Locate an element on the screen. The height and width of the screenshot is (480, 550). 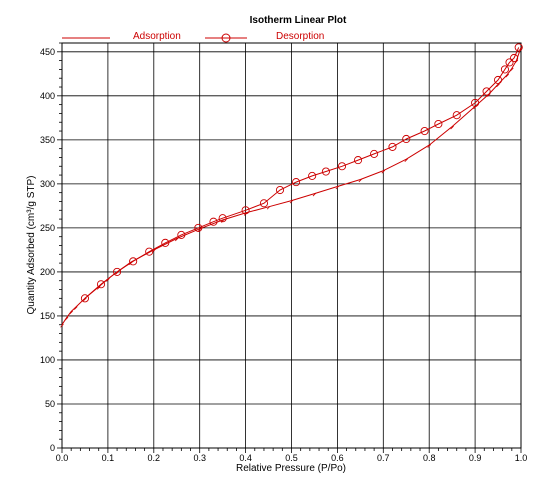
x-tick-label: 0.9 is located at coordinates (475, 458).